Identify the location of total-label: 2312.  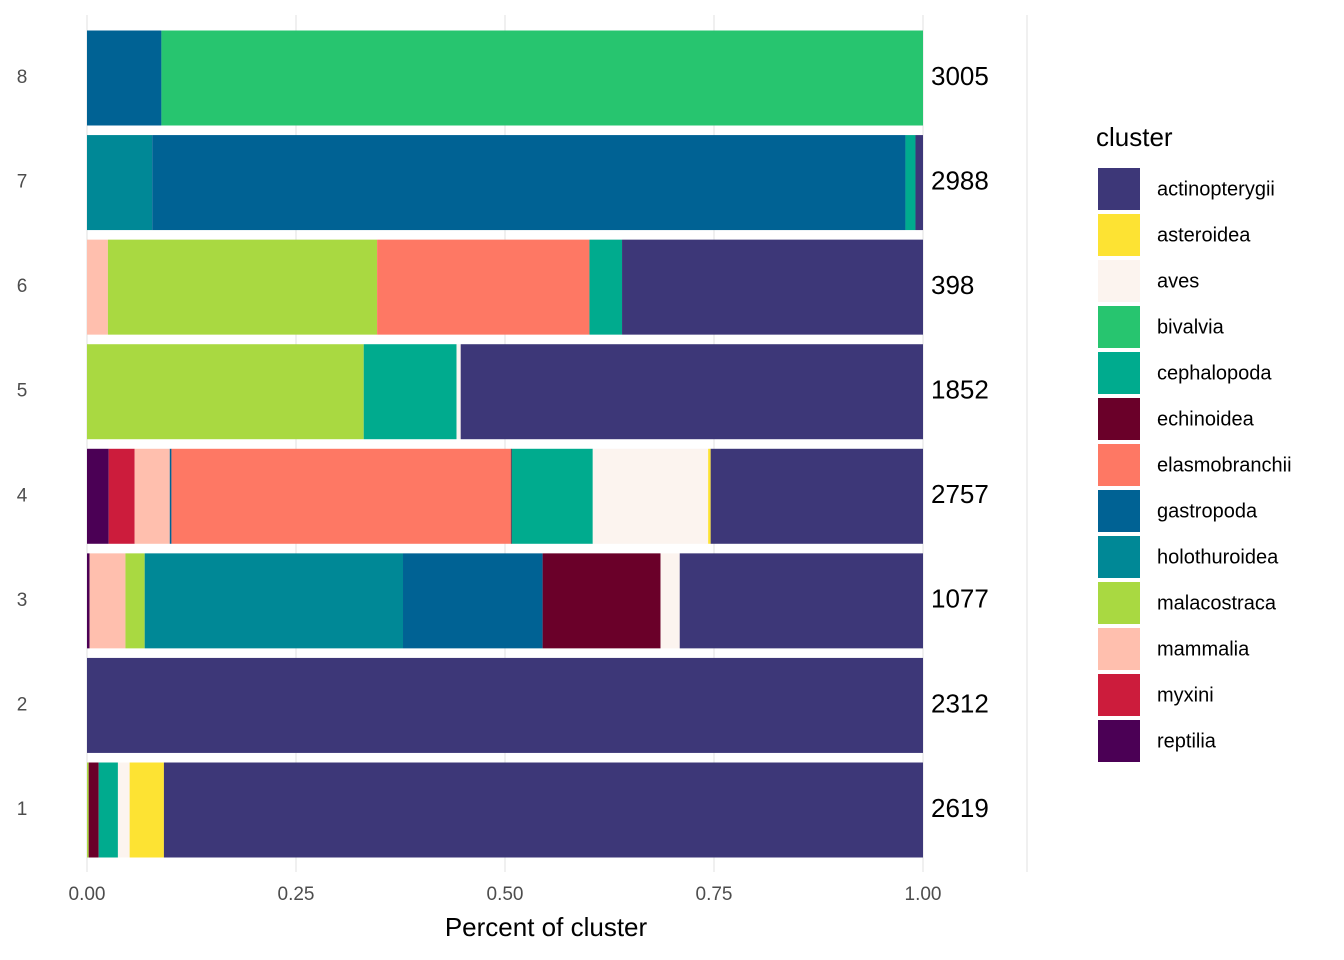
(960, 703).